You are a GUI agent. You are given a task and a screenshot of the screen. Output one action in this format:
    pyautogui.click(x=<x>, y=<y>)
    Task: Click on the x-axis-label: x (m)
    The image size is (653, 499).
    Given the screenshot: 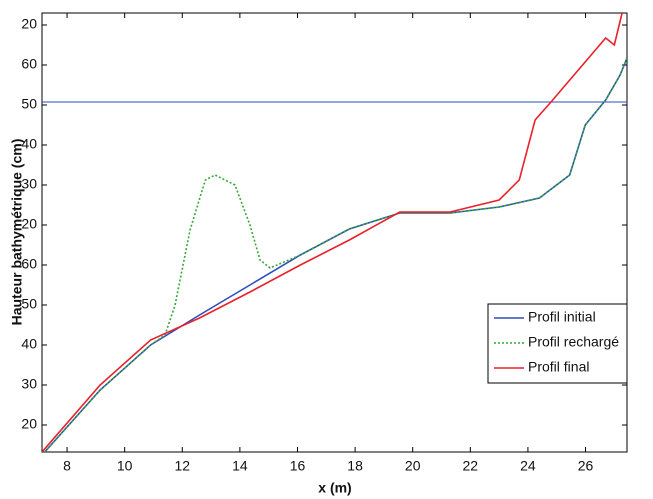 What is the action you would take?
    pyautogui.click(x=334, y=488)
    